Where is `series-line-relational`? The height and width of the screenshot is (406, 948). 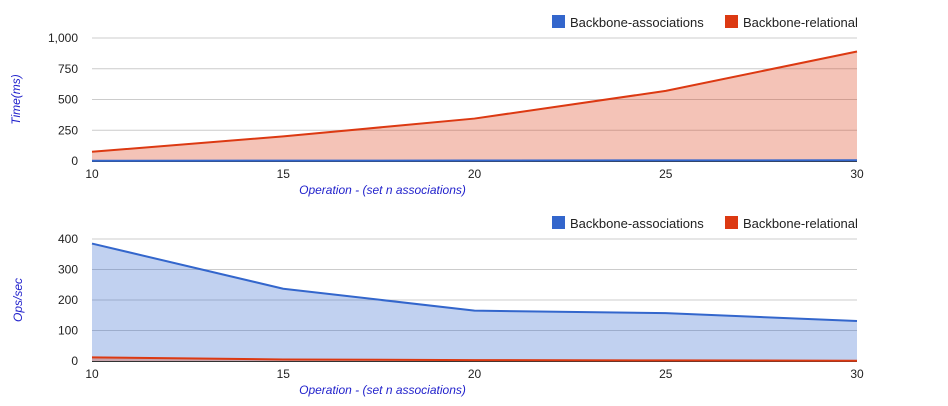 series-line-relational is located at coordinates (474, 359).